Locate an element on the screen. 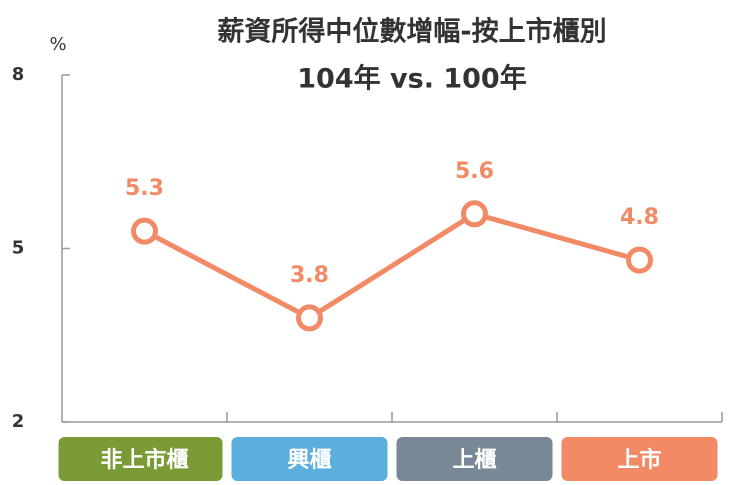 Image resolution: width=740 pixels, height=485 pixels. x-tick-label: 上市 is located at coordinates (639, 460).